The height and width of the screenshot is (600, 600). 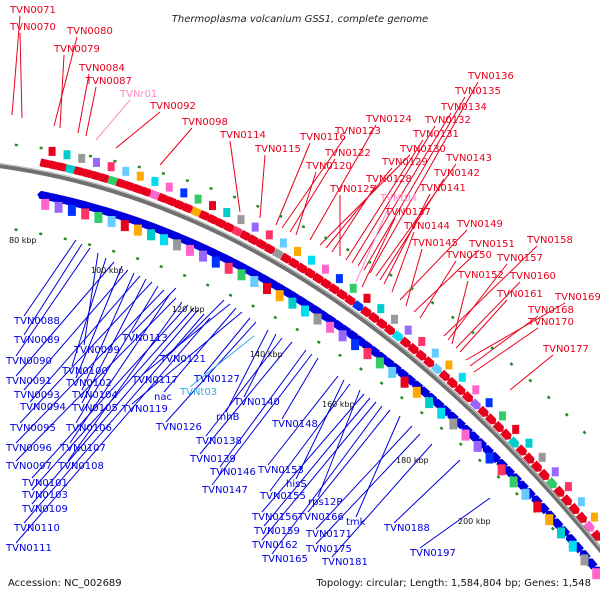 What do you see at coordinates (88, 428) in the screenshot?
I see `reverse-gene-label: TVN0106` at bounding box center [88, 428].